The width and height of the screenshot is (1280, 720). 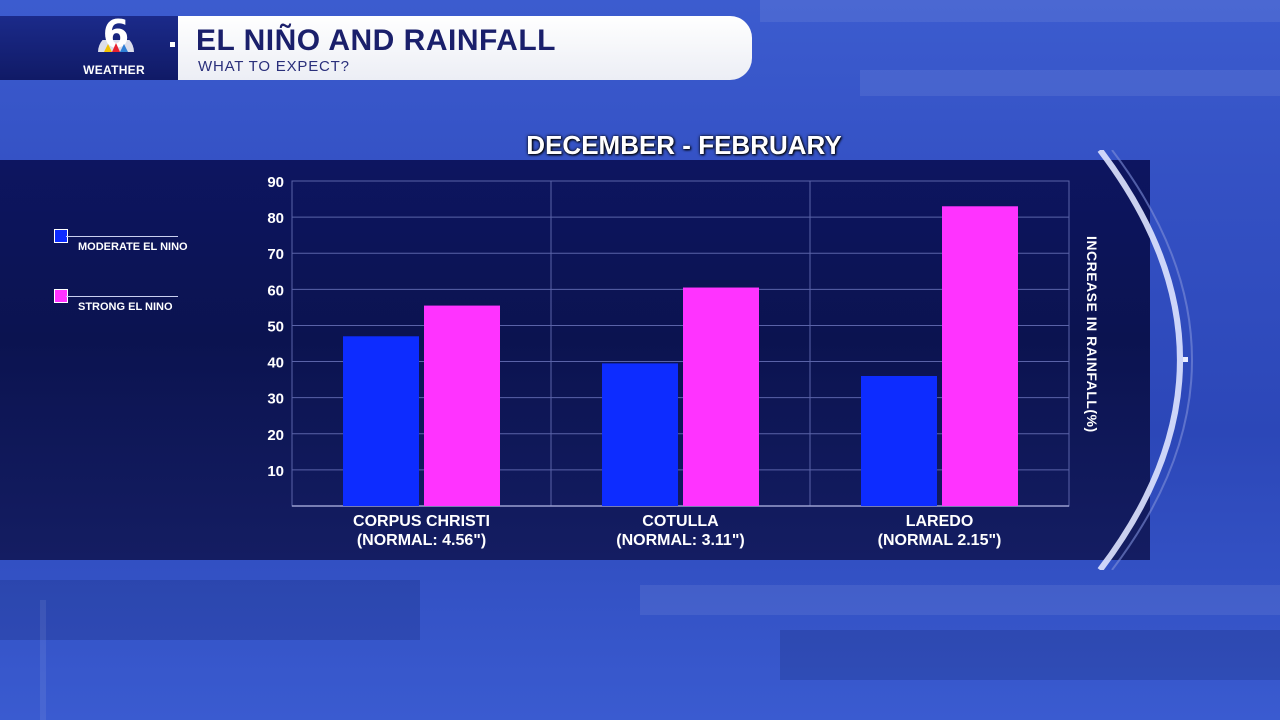 I want to click on separator-dot, so click(x=172, y=44).